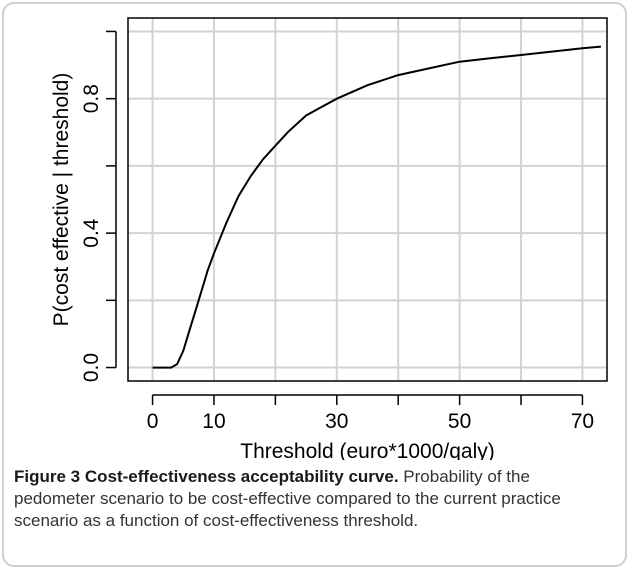 This screenshot has height=567, width=629. I want to click on figure-title: Cost-effectiveness acceptability curve., so click(241, 476).